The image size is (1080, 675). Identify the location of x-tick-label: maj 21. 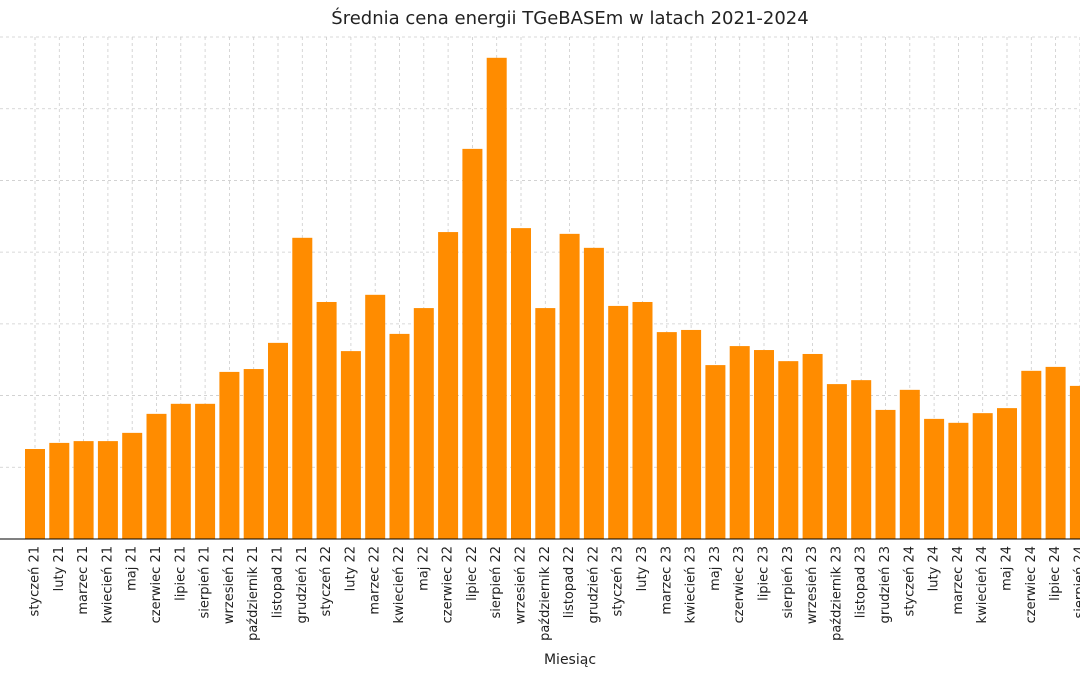
(132, 568).